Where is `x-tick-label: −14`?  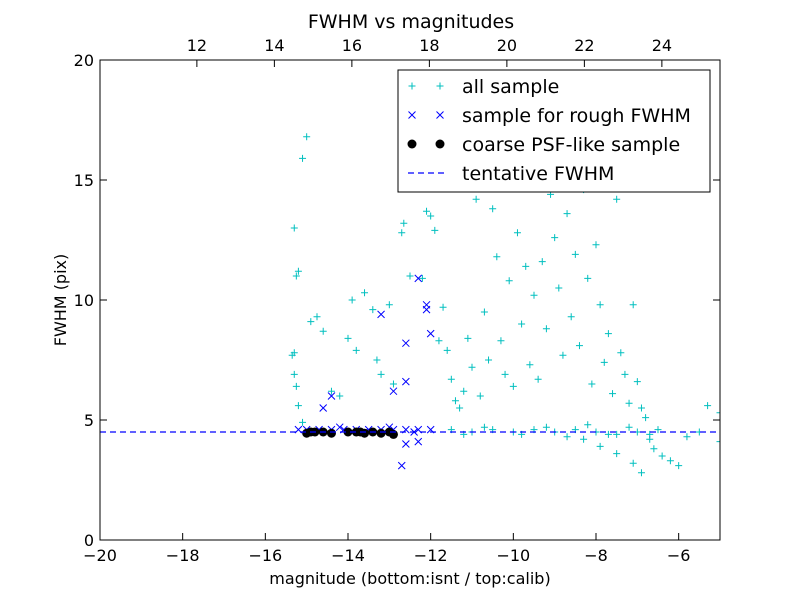
x-tick-label: −14 is located at coordinates (348, 555).